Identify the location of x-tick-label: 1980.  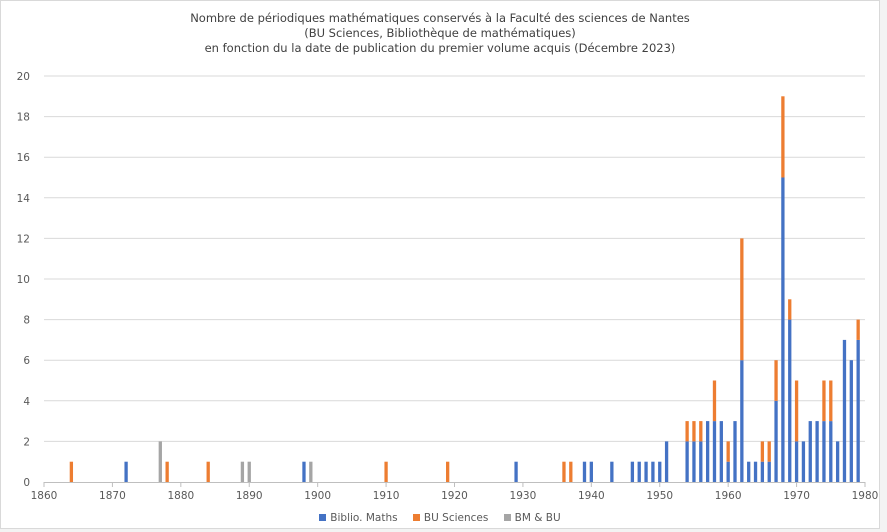
(865, 496).